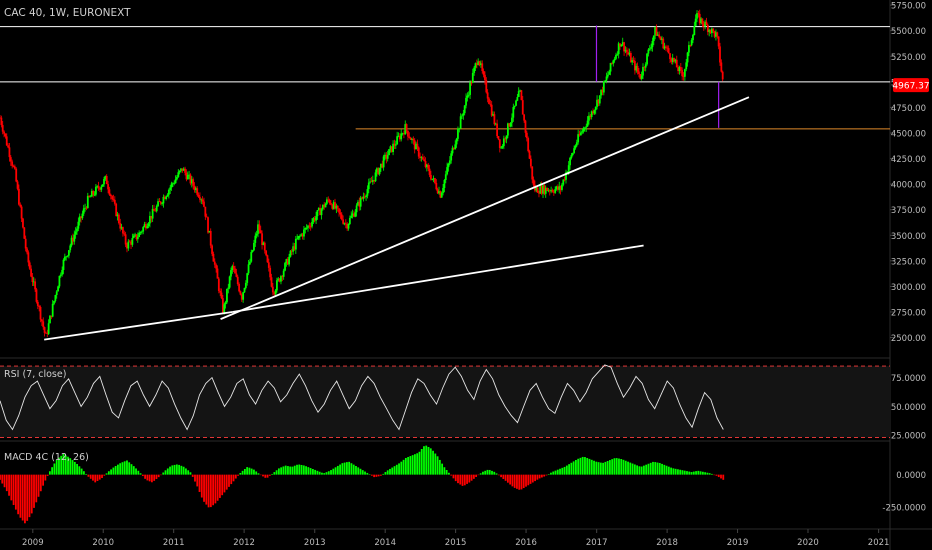 The width and height of the screenshot is (932, 550). I want to click on price-tick-label: 3000.00, so click(908, 288).